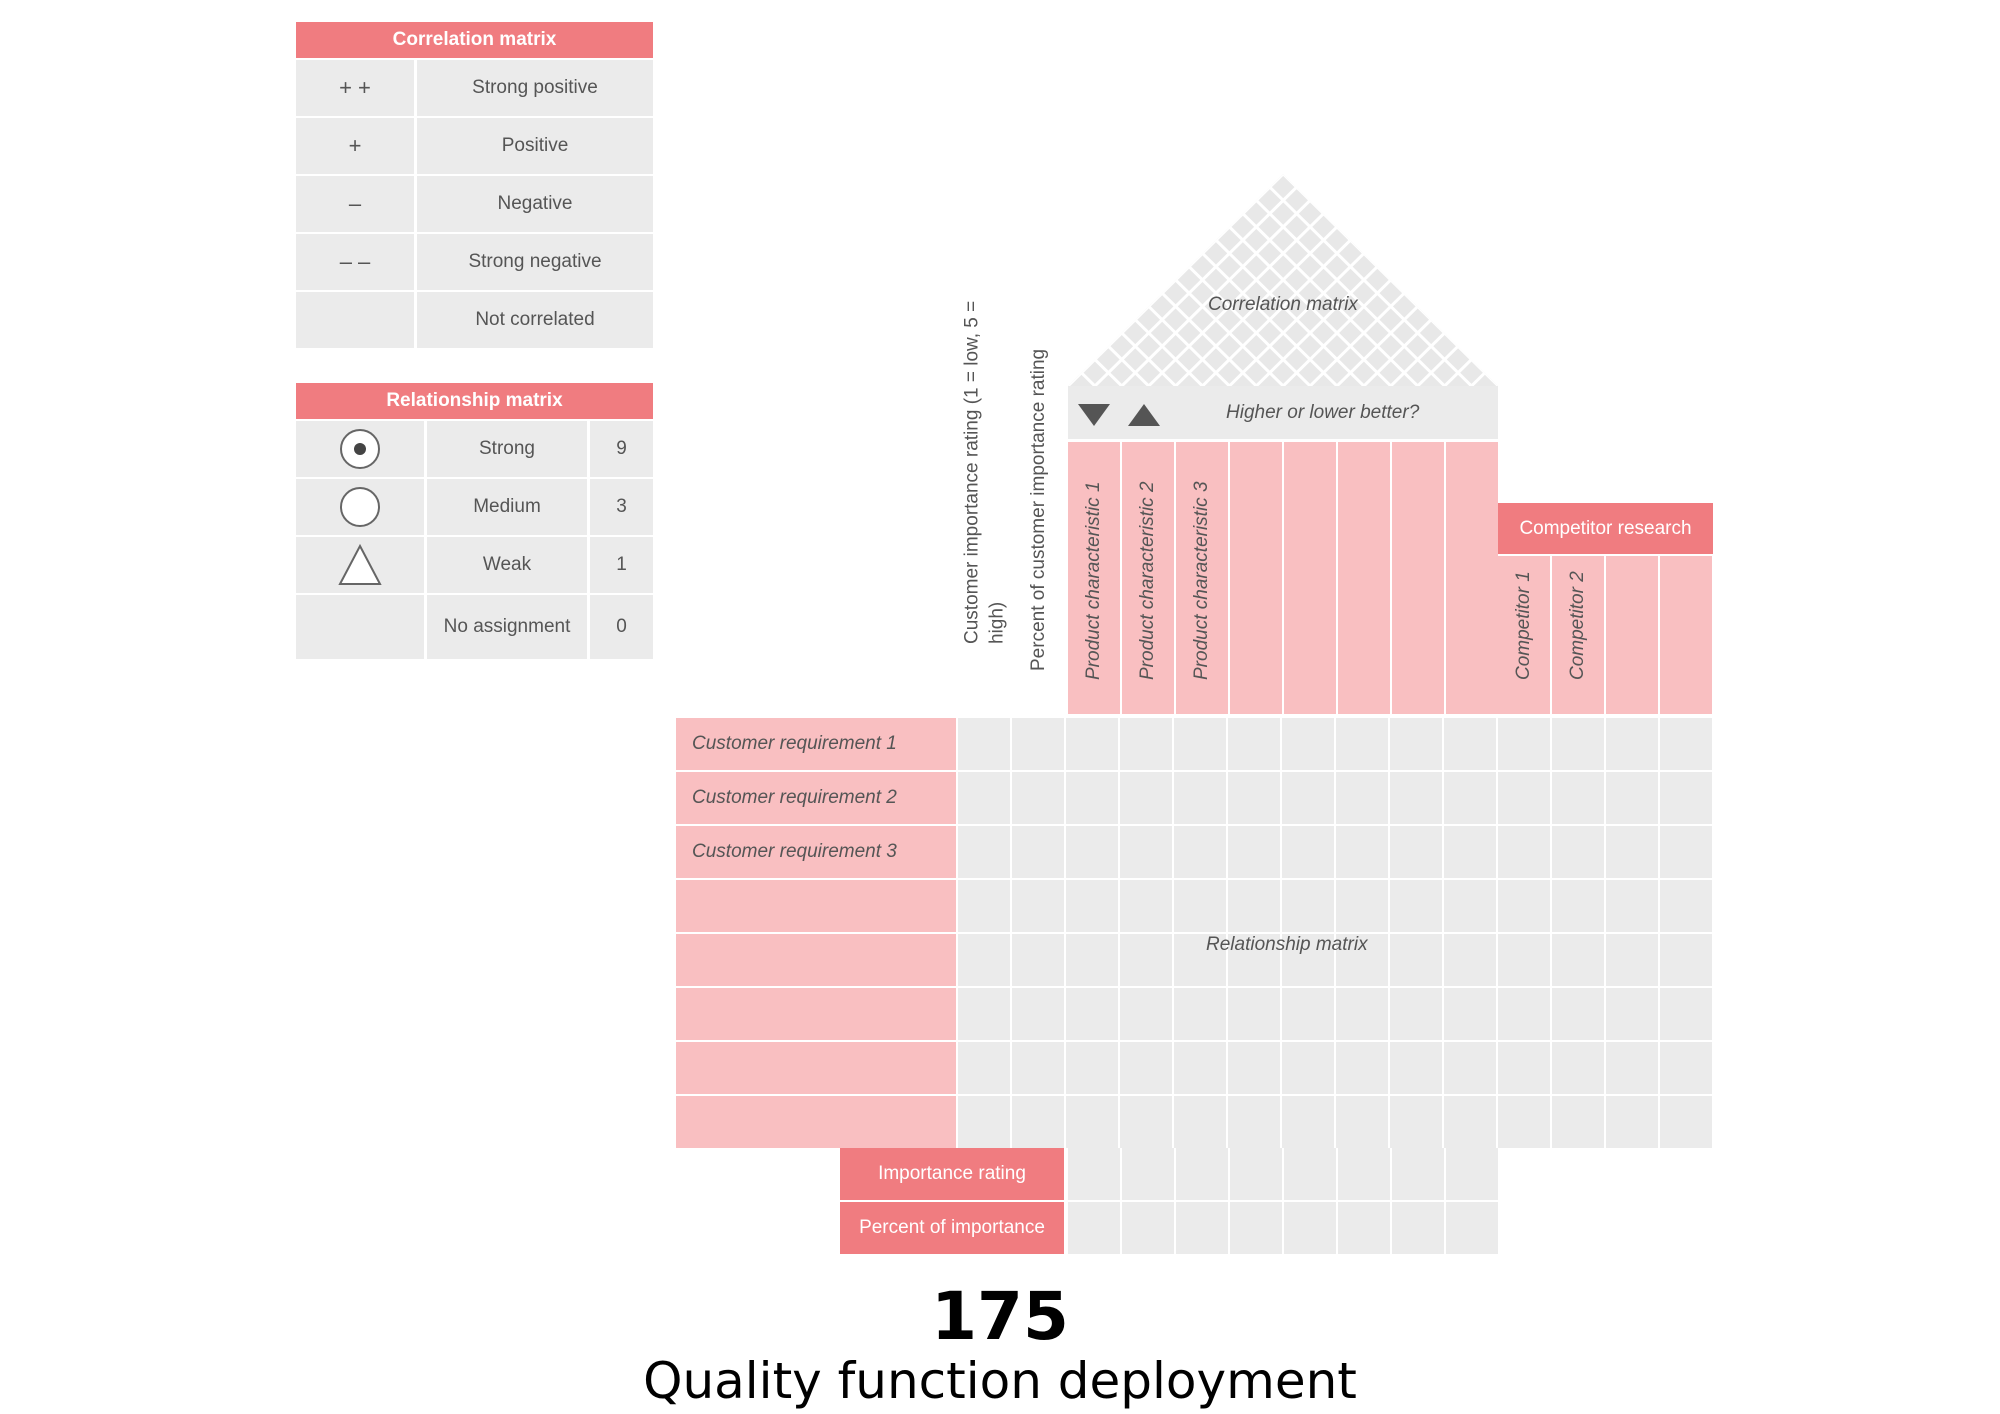 The image size is (2000, 1414). Describe the element at coordinates (1094, 578) in the screenshot. I see `product-characteristic-header: Product characteristic 1` at that location.